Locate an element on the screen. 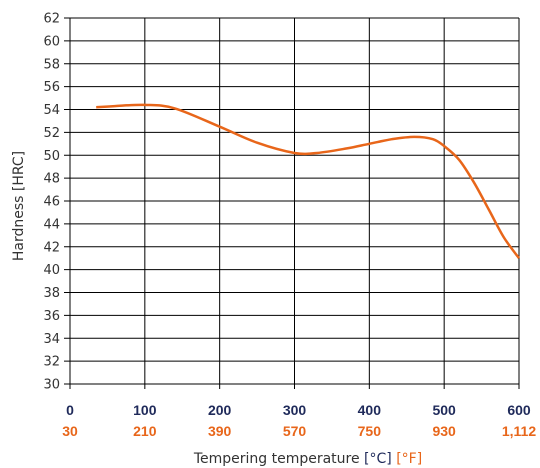 This screenshot has width=540, height=468. x-tick-label-fahrenheit: 930 is located at coordinates (444, 431).